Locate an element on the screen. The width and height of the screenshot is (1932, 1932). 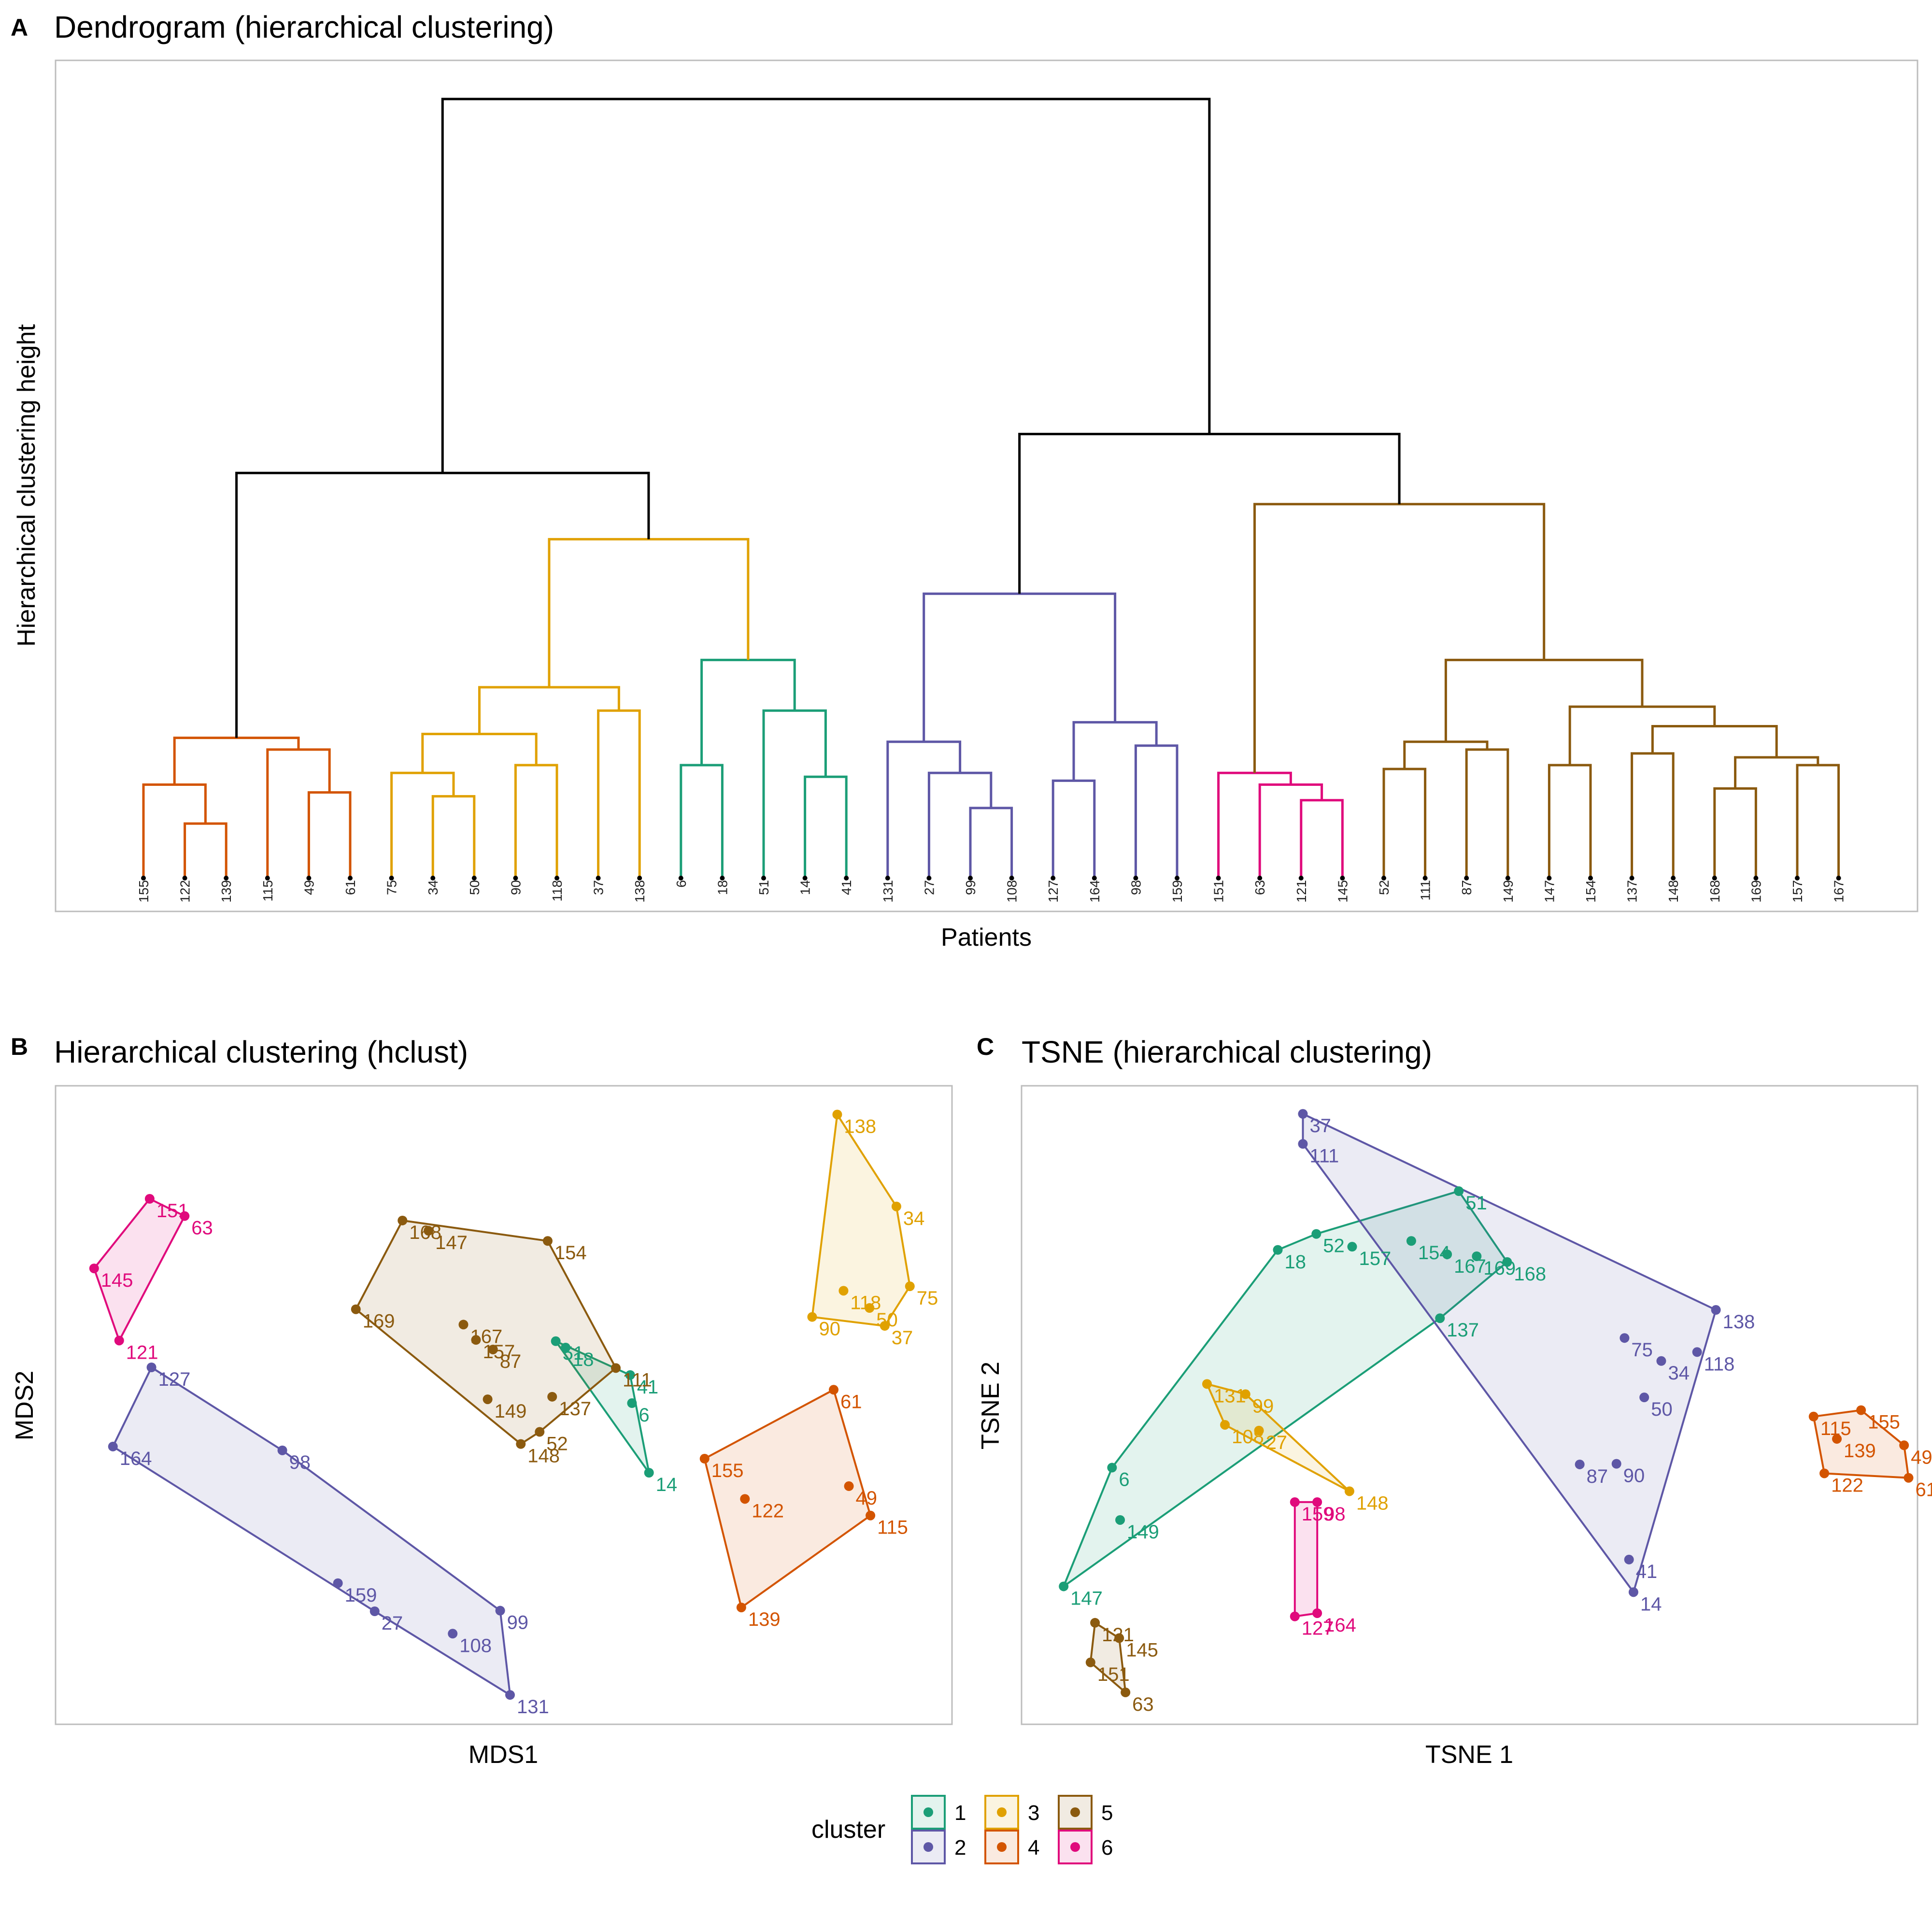
legend-label-6: 6 is located at coordinates (1107, 1848).